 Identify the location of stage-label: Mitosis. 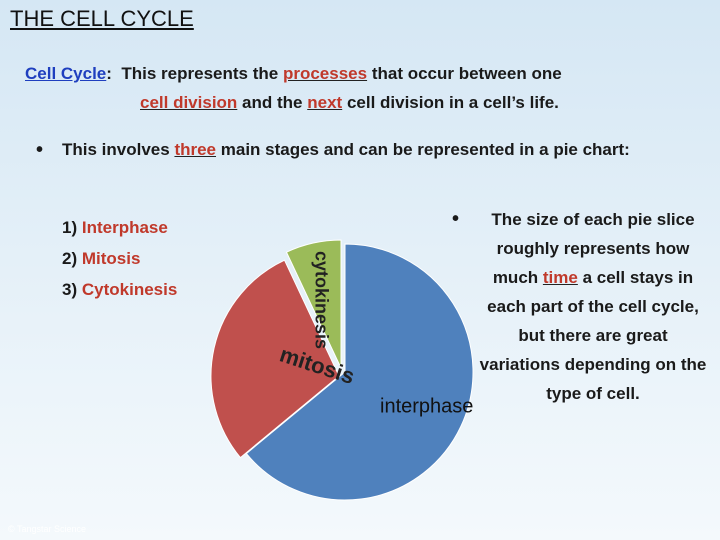
(111, 258).